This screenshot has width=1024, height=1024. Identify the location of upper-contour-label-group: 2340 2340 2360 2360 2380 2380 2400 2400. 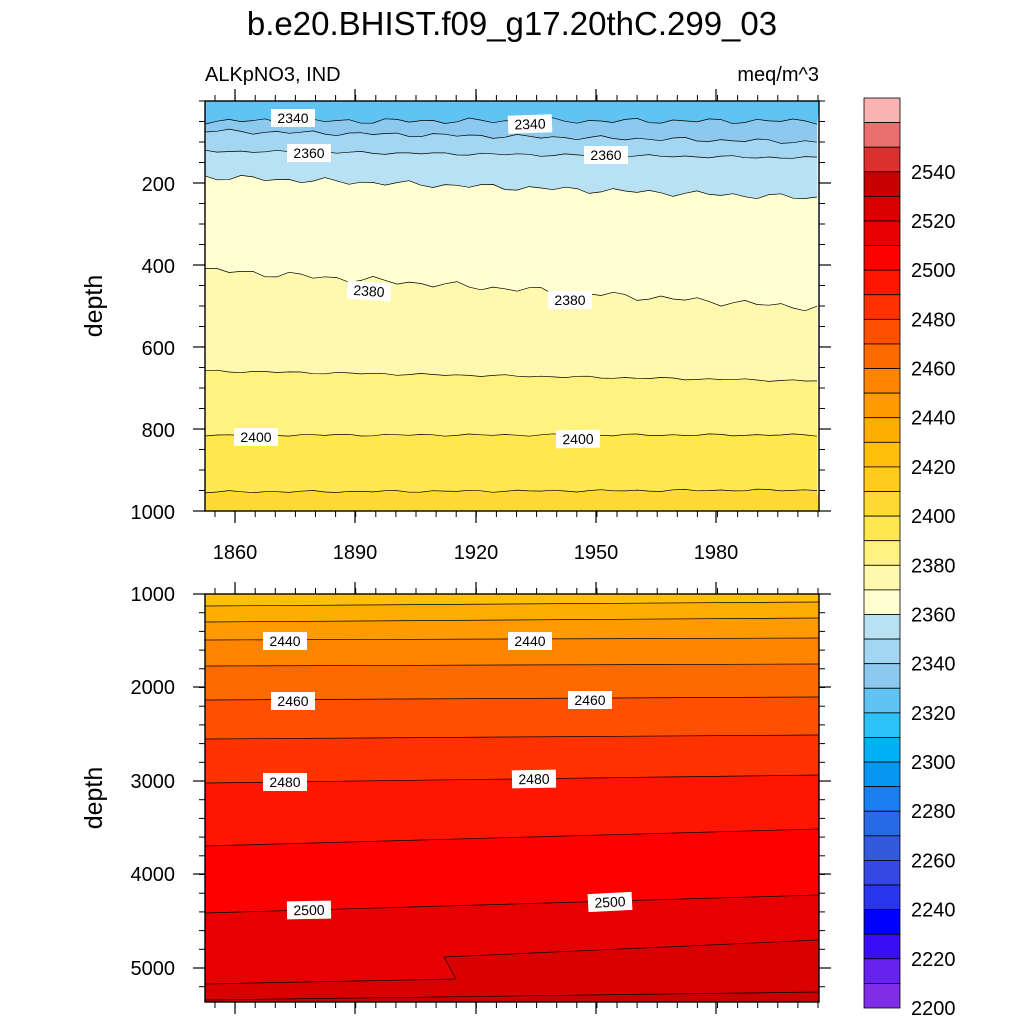
(431, 279).